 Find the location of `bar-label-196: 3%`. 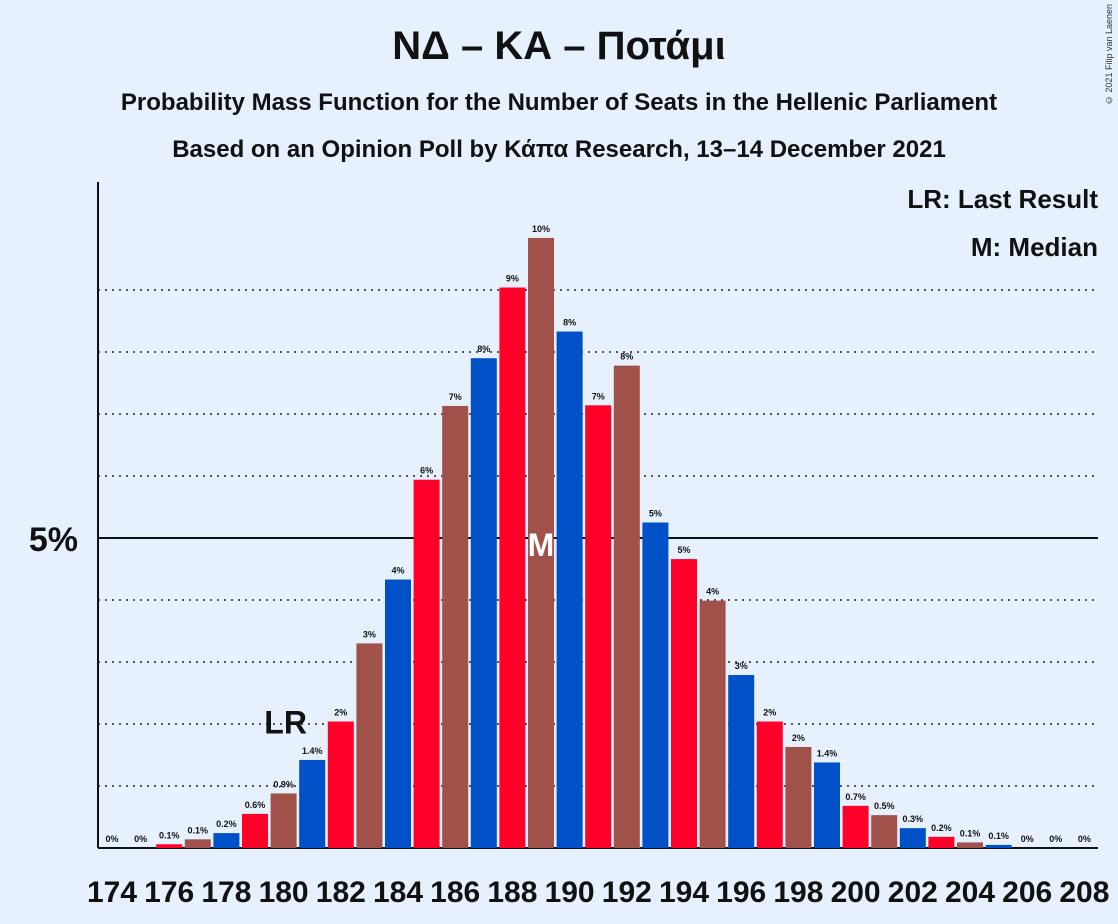

bar-label-196: 3% is located at coordinates (741, 666).